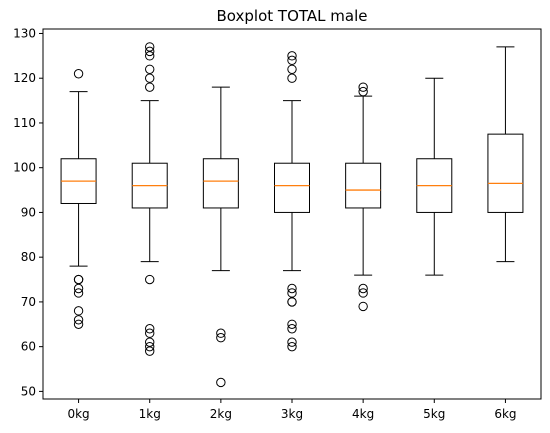 The image size is (550, 433). I want to click on y-tick-label: 80, so click(28, 257).